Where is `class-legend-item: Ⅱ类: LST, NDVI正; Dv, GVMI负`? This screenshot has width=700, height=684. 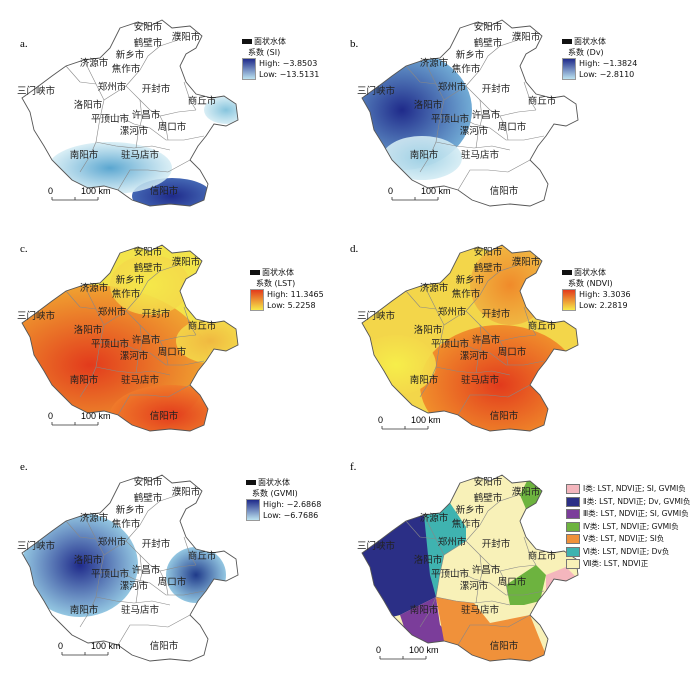
class-legend-item: Ⅱ类: LST, NDVI正; Dv, GVMI负 is located at coordinates (628, 502).